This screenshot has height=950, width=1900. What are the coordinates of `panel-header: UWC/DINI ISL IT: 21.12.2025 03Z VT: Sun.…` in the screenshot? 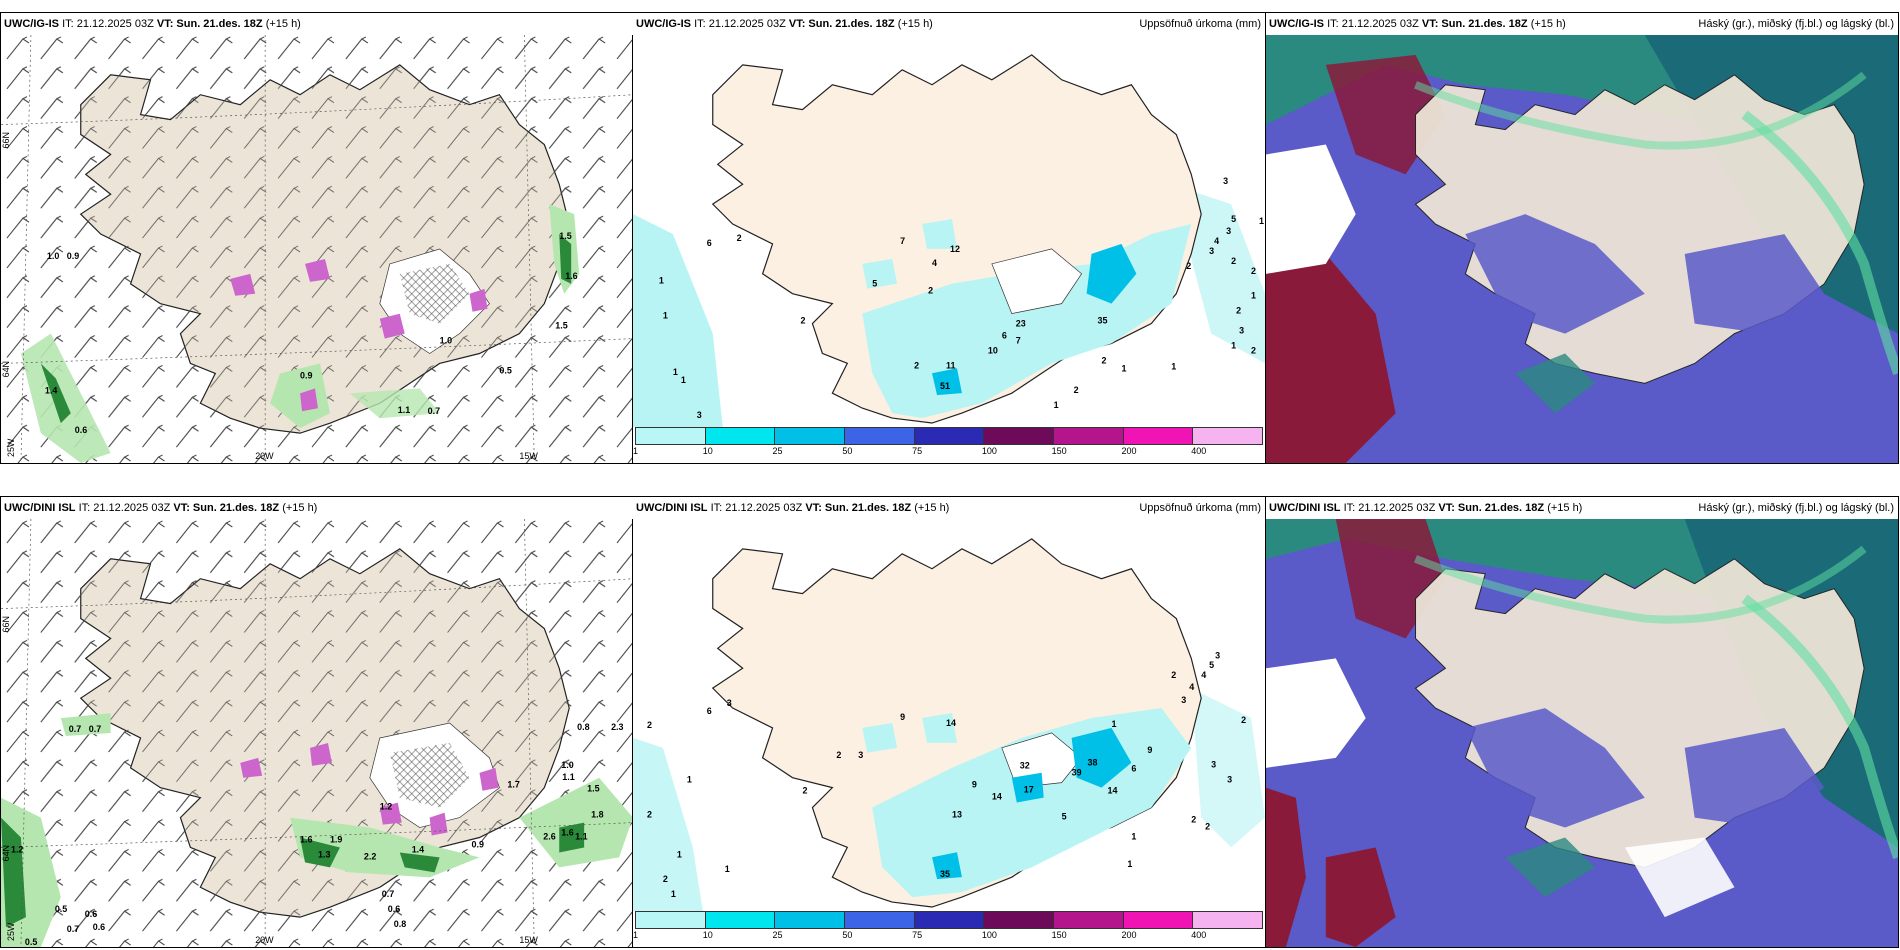 It's located at (317, 508).